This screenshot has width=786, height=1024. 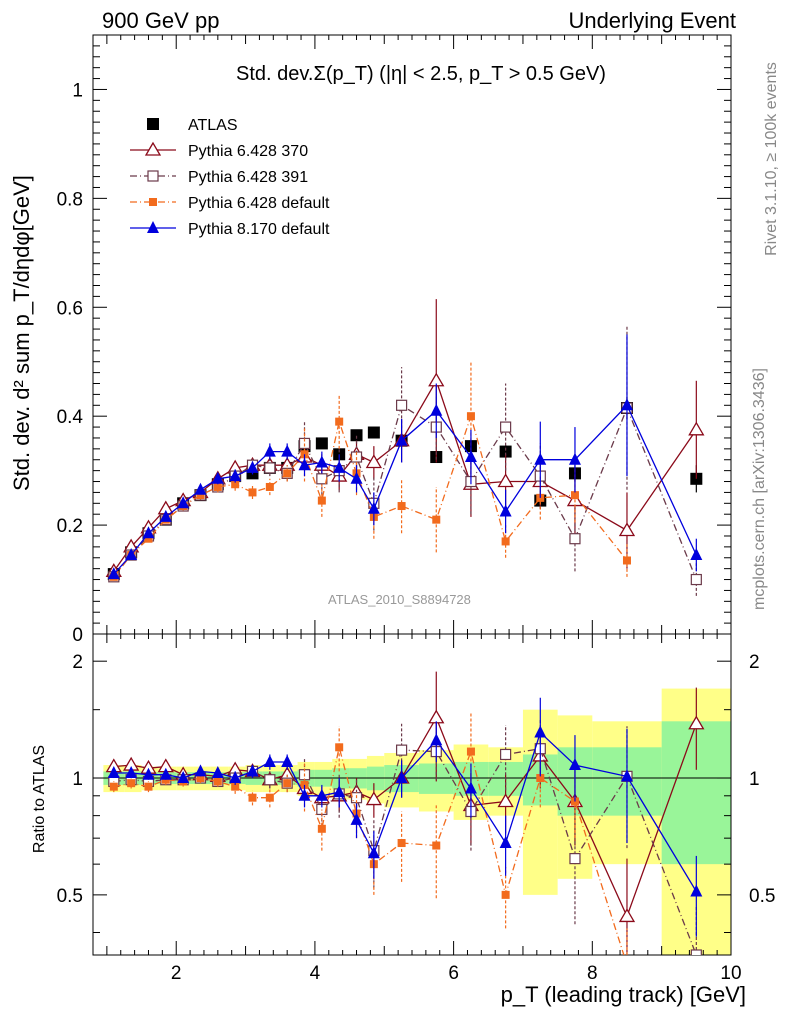 I want to click on y-tick-label: 0.6, so click(x=70, y=308).